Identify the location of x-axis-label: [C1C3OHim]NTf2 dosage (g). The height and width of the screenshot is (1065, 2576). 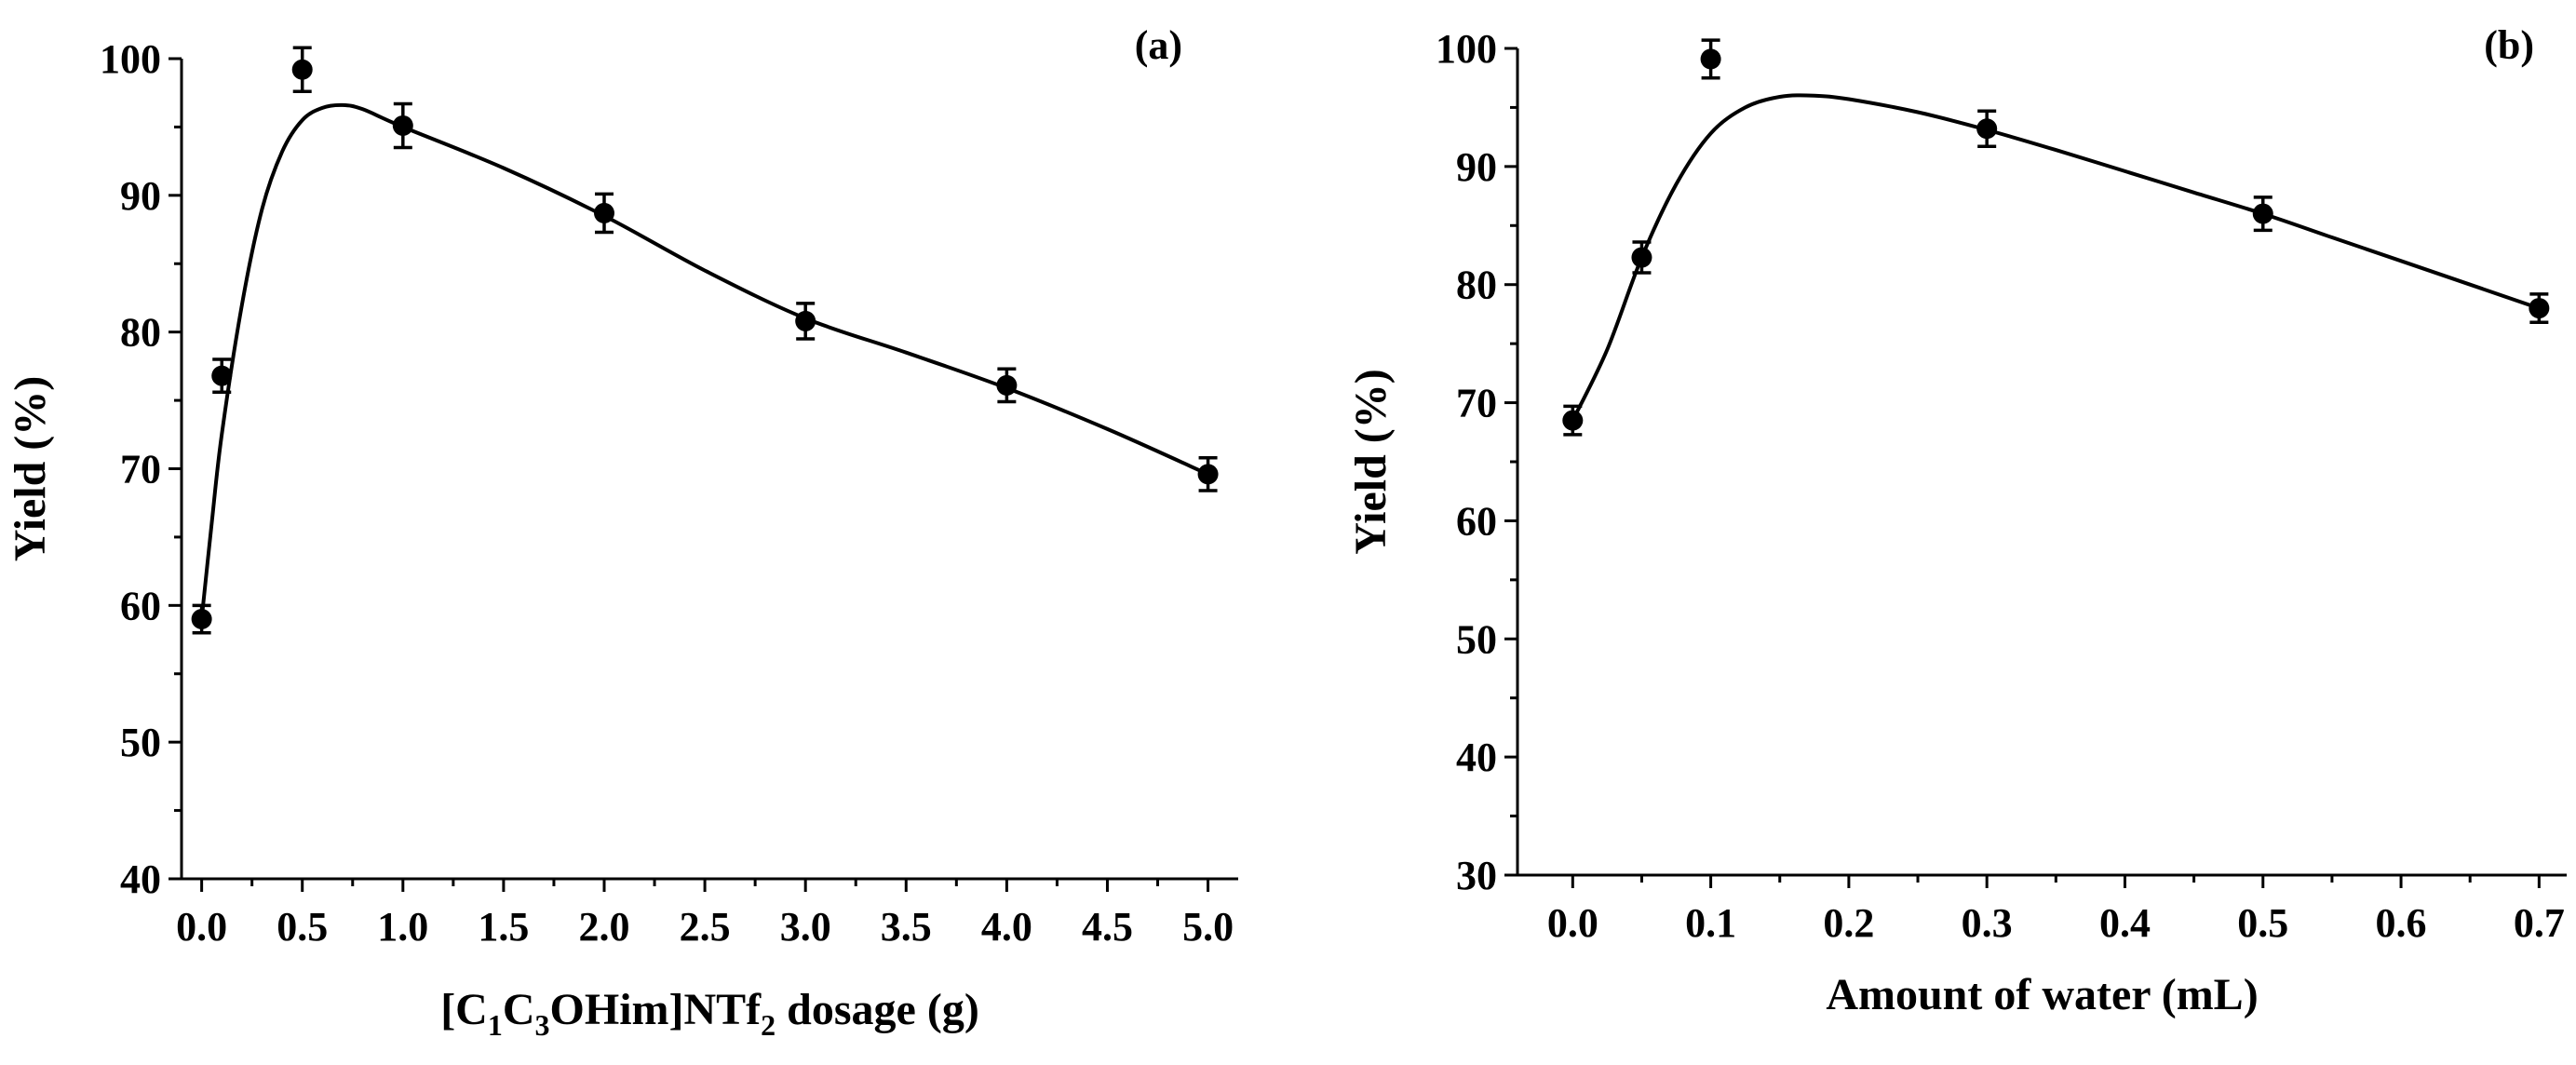
(709, 1014).